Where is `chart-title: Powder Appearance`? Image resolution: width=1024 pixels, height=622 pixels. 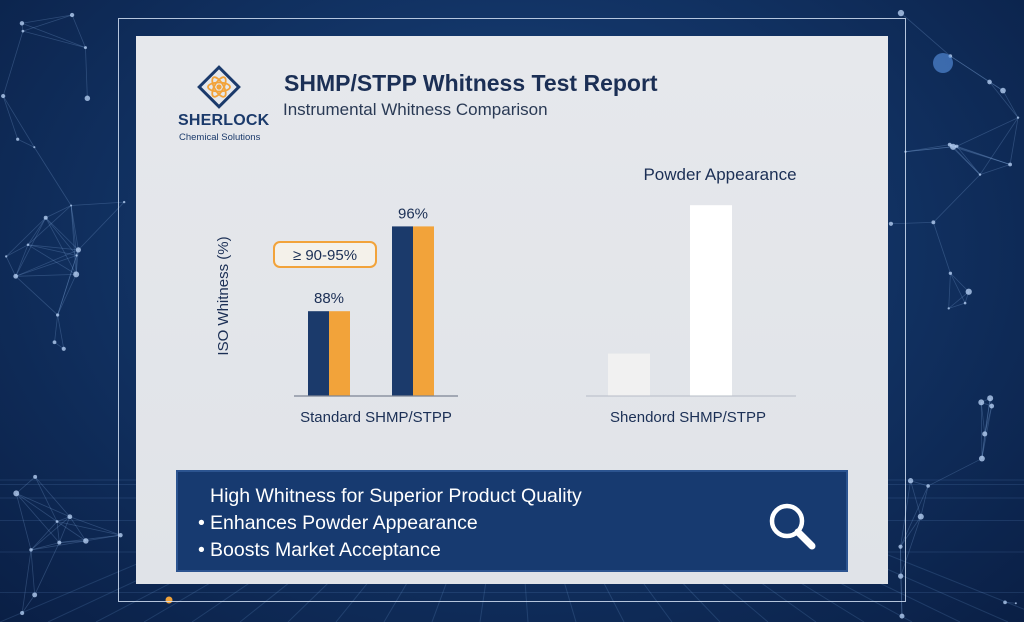
chart-title: Powder Appearance is located at coordinates (719, 174).